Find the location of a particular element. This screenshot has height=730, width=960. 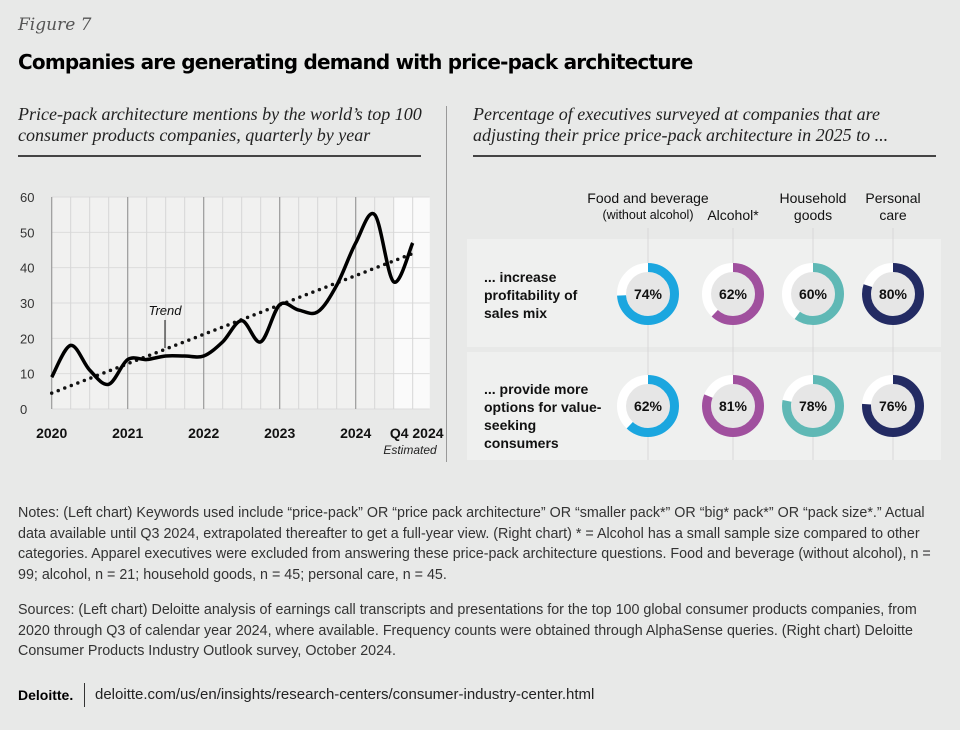

y-tick-label: 20 is located at coordinates (27, 338).